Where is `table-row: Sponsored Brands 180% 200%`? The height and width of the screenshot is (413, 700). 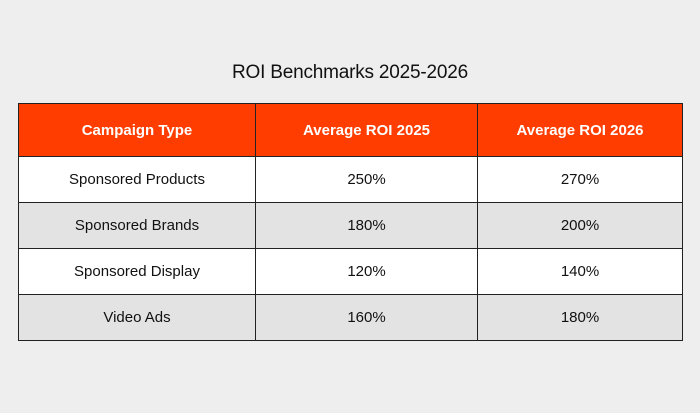
table-row: Sponsored Brands 180% 200% is located at coordinates (350, 225).